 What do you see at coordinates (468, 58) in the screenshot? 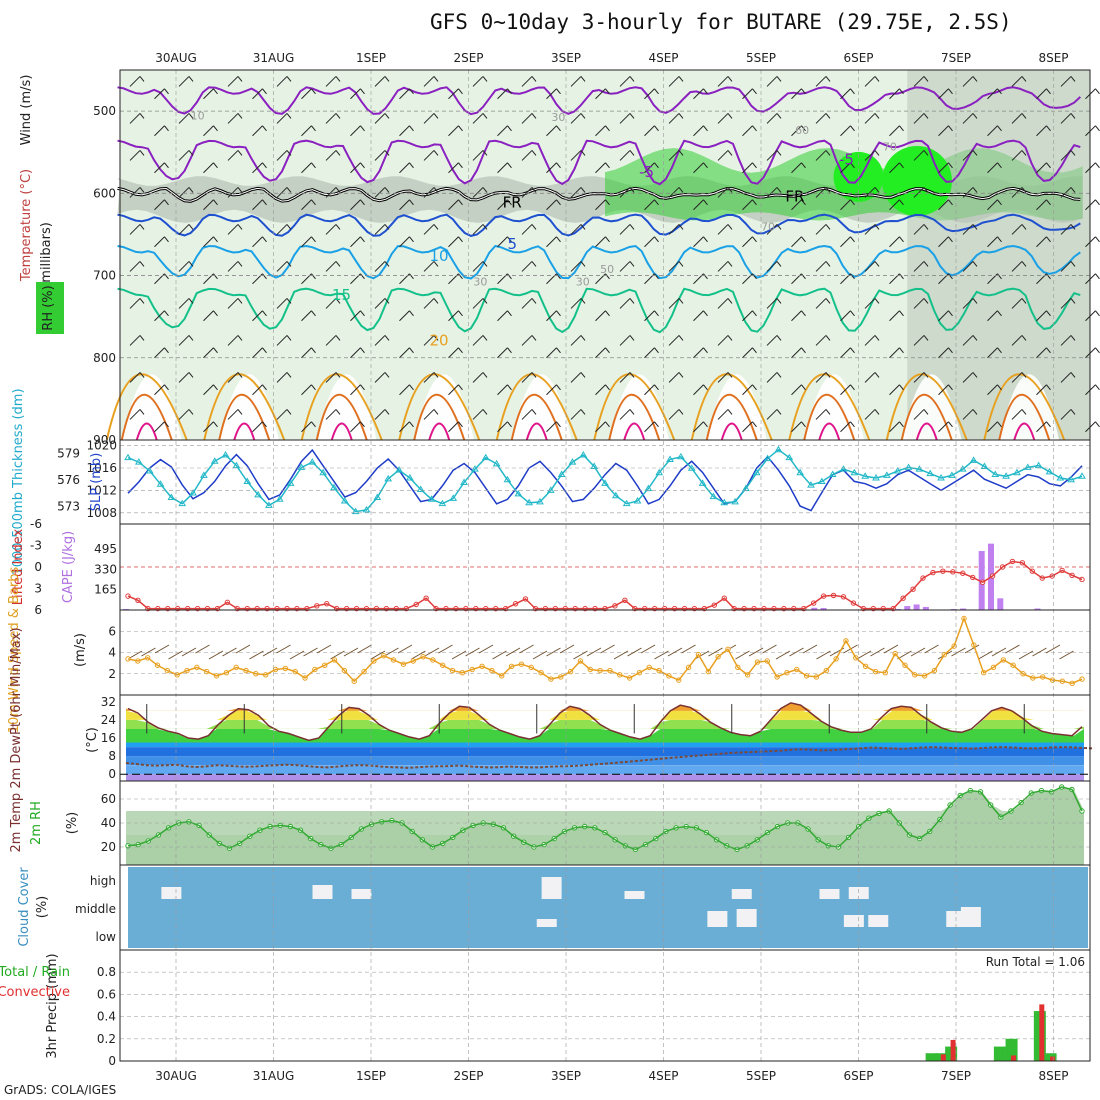
I see `date-label-top: 2SEP` at bounding box center [468, 58].